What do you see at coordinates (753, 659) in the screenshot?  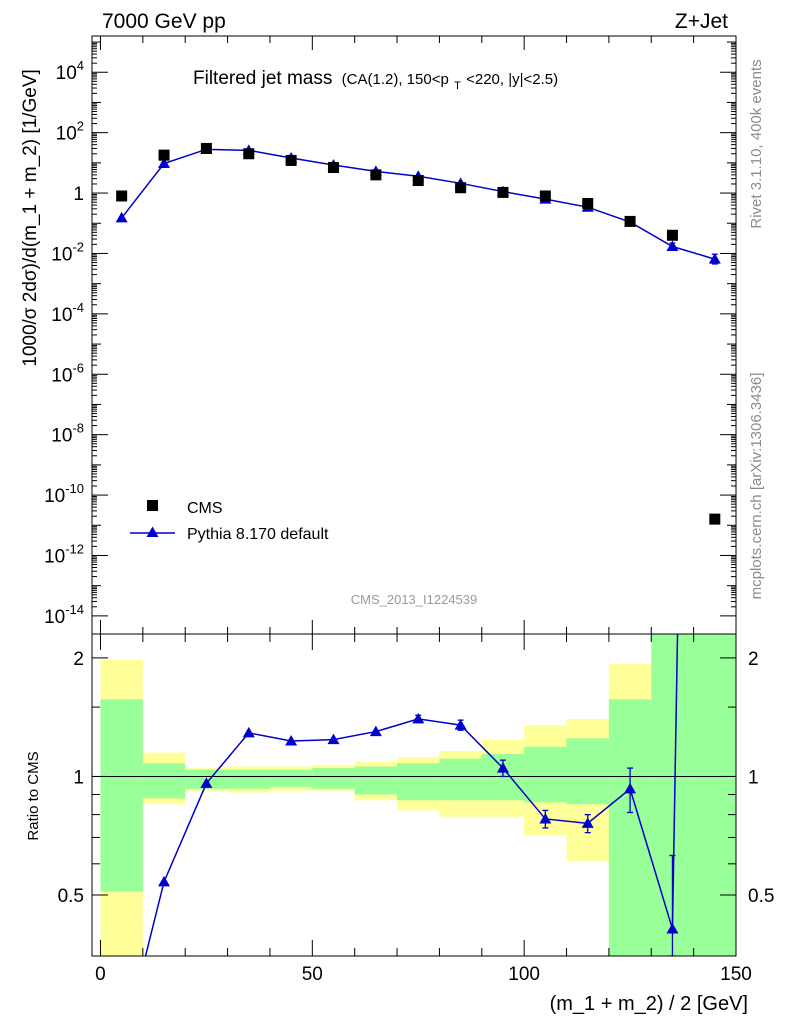 I see `ratio-ytick-label-right: 2` at bounding box center [753, 659].